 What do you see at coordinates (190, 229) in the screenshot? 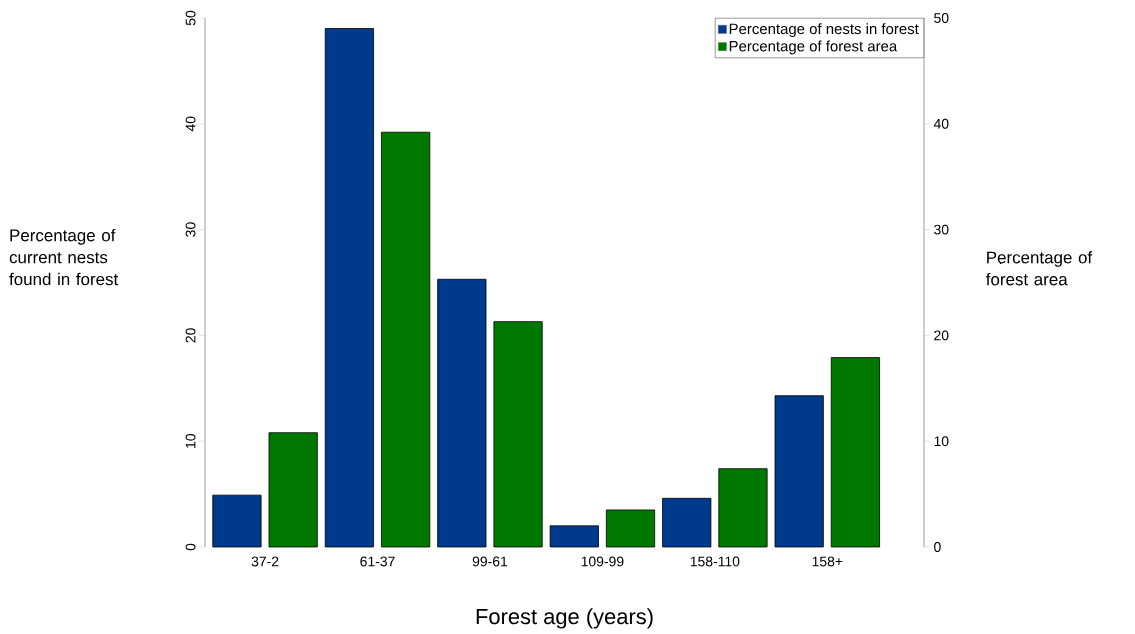
I see `y-tick-label: 30` at bounding box center [190, 229].